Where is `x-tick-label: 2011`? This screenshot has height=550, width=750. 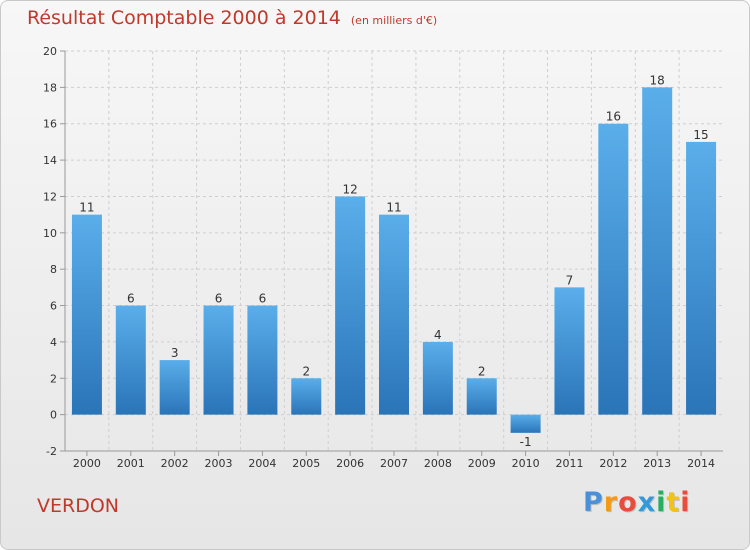
x-tick-label: 2011 is located at coordinates (569, 463).